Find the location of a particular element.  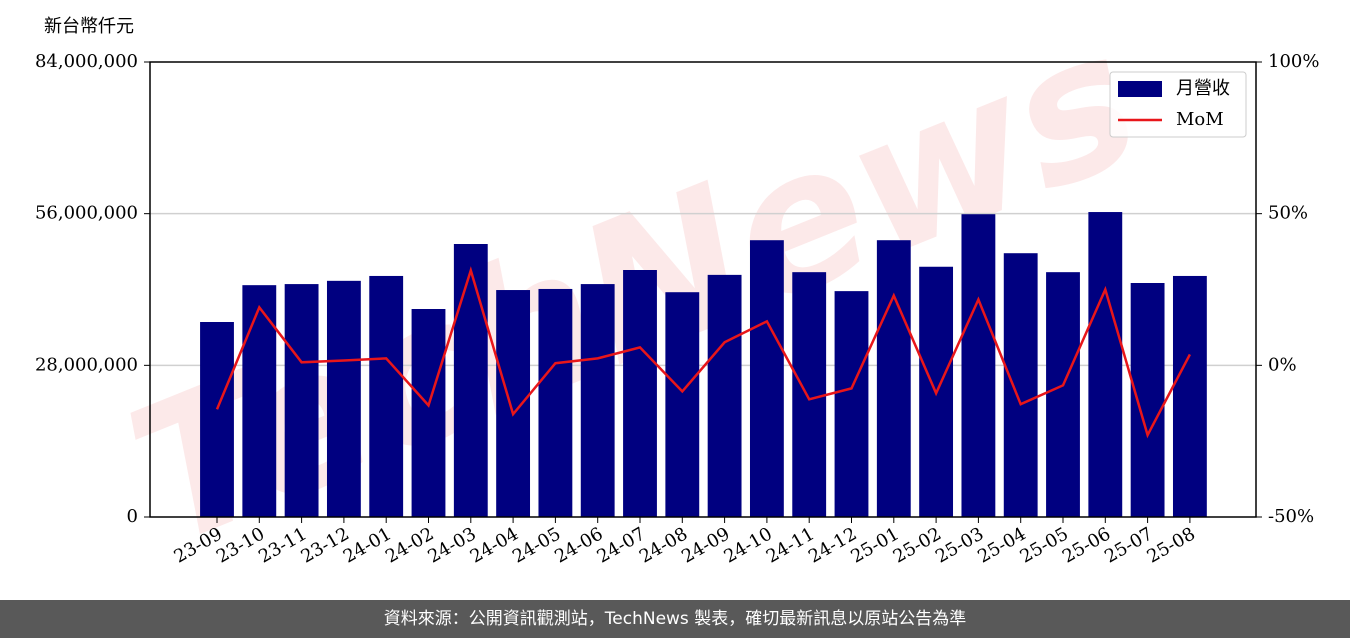

y2-tick-label: 100% is located at coordinates (1293, 61).